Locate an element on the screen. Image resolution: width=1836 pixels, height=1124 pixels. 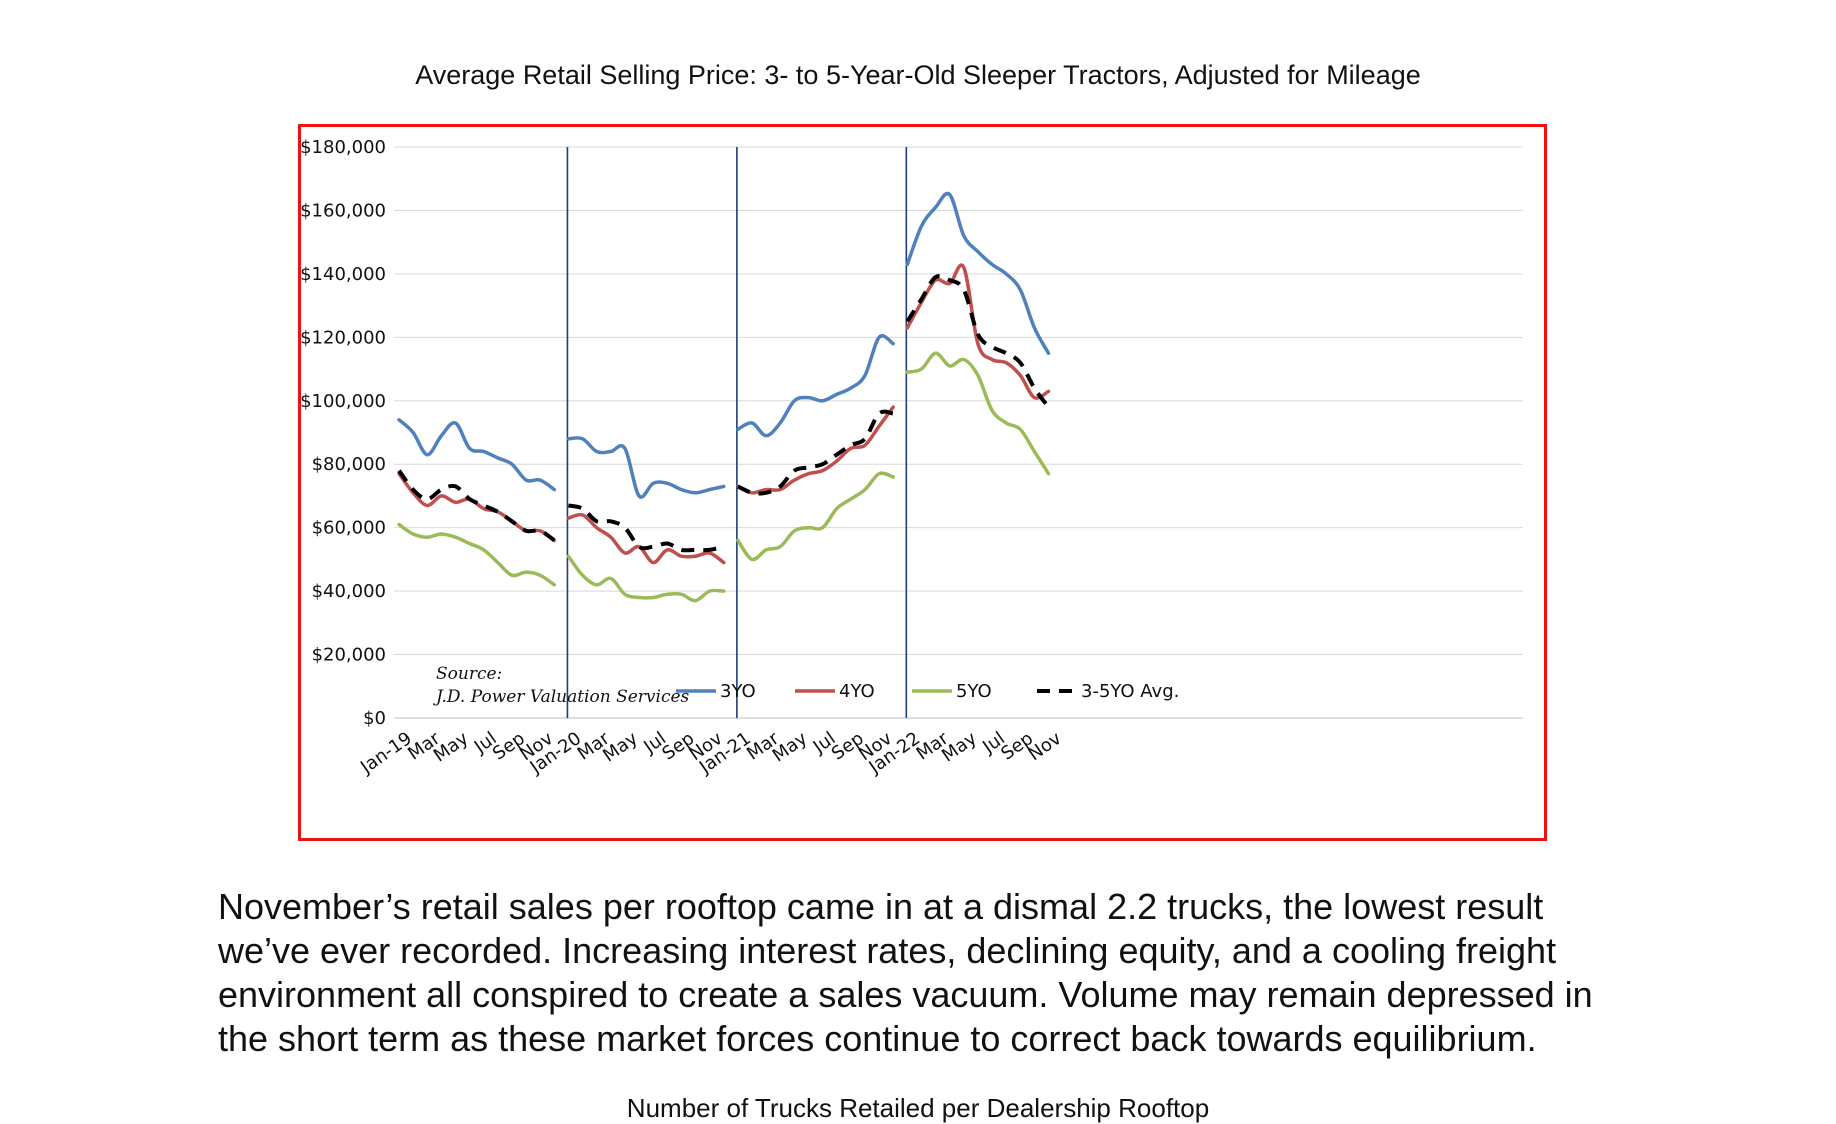
y-tick-label: $80,000 is located at coordinates (349, 464).